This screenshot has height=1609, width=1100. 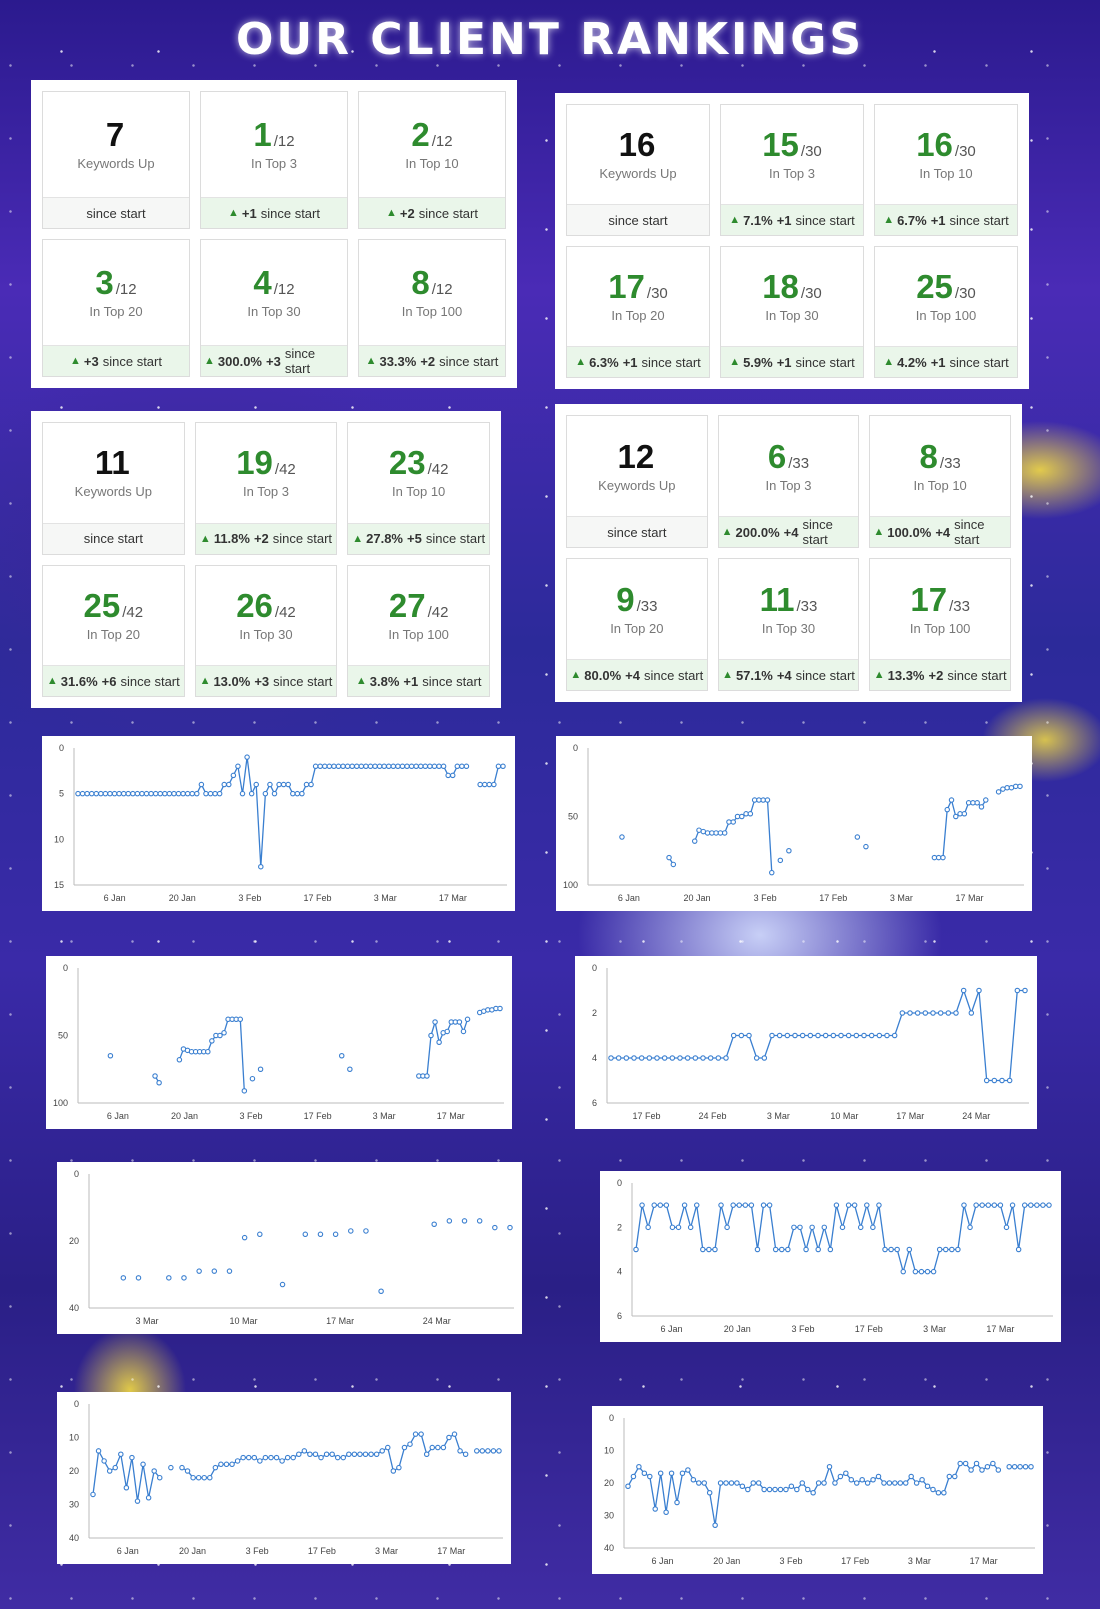 I want to click on stat-value: 25, so click(x=102, y=605).